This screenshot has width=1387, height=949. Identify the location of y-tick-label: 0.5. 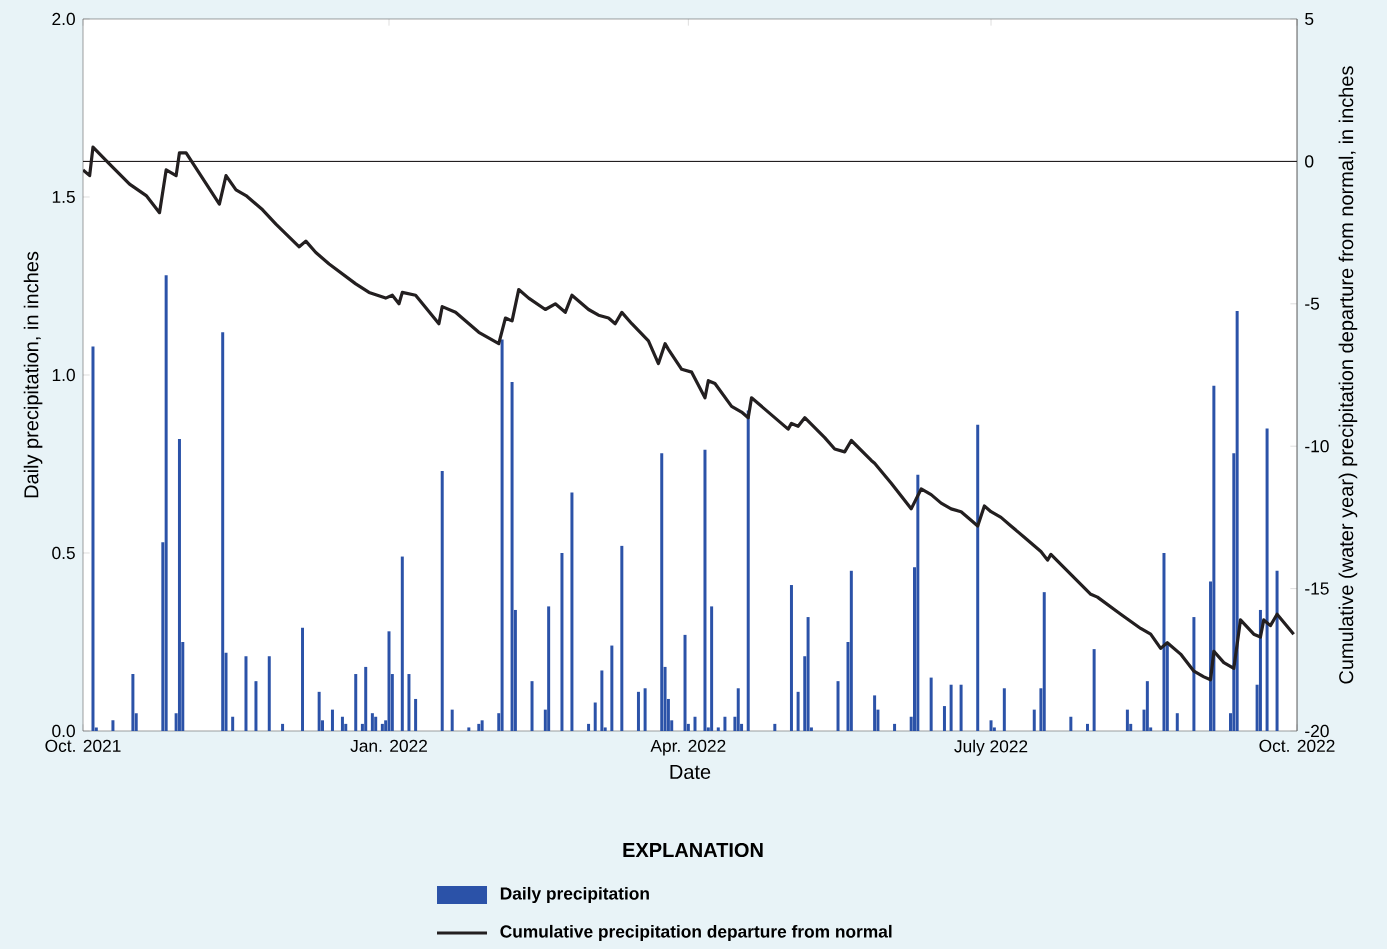
(63, 553).